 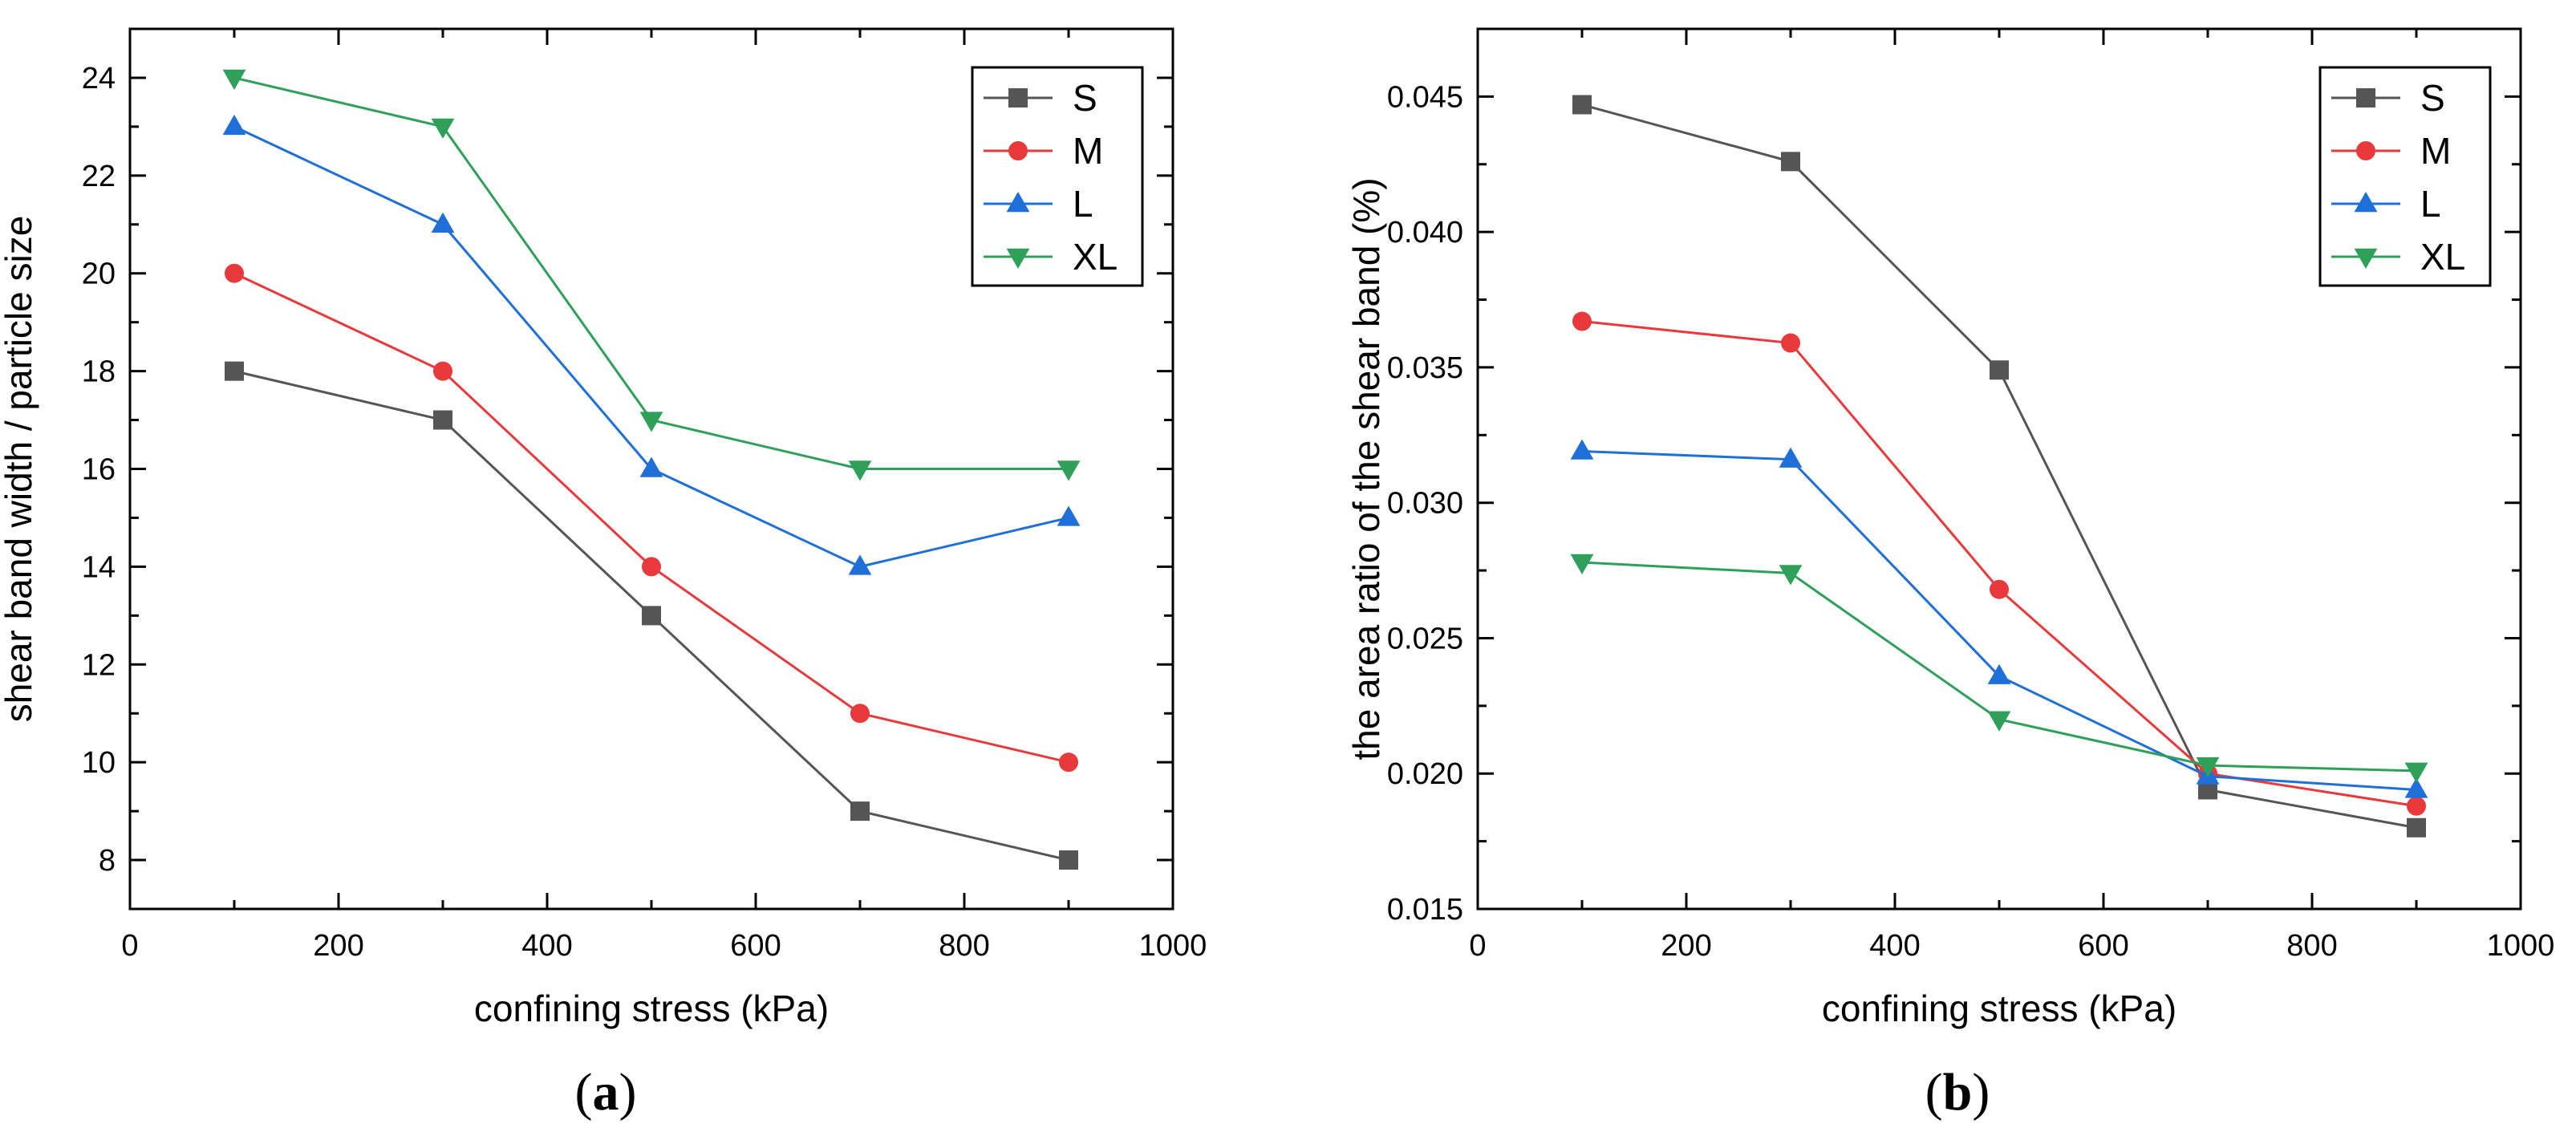 I want to click on y-tick-label: 18, so click(x=99, y=372).